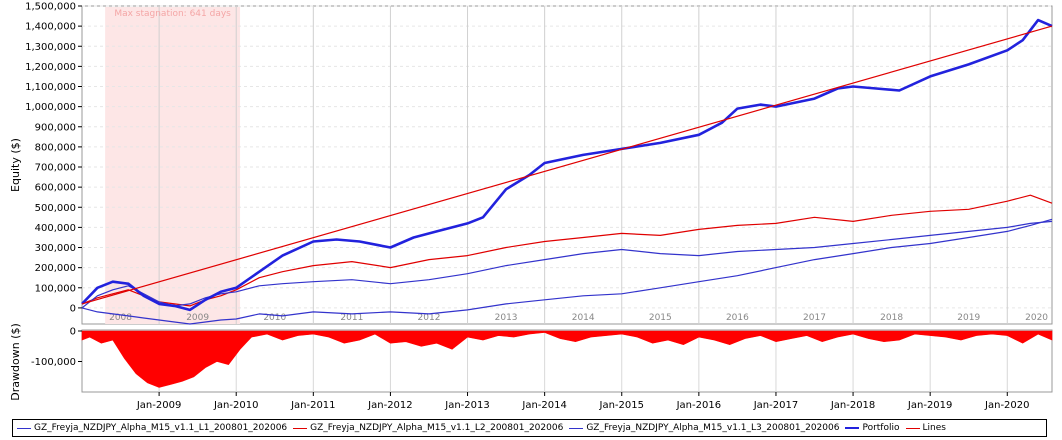  I want to click on drawdown-y-tick-label: -100,000, so click(53, 362).